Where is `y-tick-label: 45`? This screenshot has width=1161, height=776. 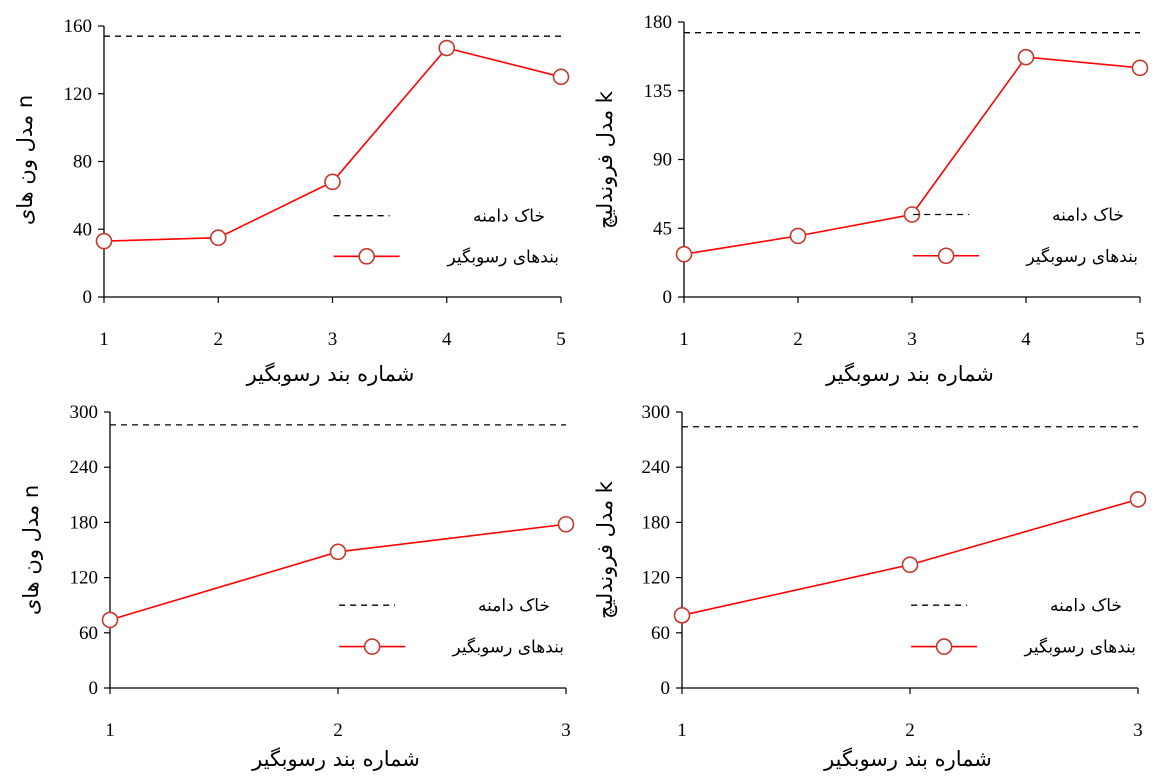
y-tick-label: 45 is located at coordinates (662, 228).